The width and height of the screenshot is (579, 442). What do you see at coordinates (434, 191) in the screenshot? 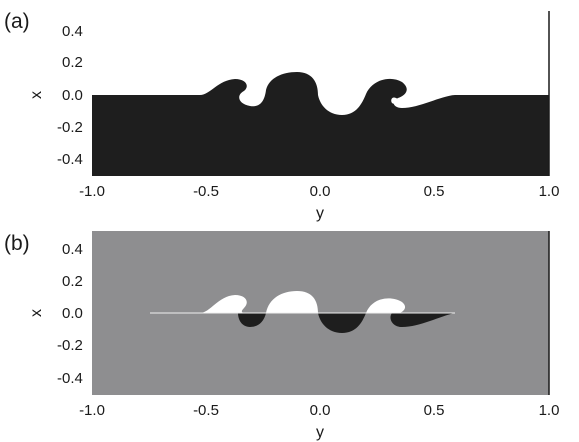
I see `panel-a-xtick: 0.5` at bounding box center [434, 191].